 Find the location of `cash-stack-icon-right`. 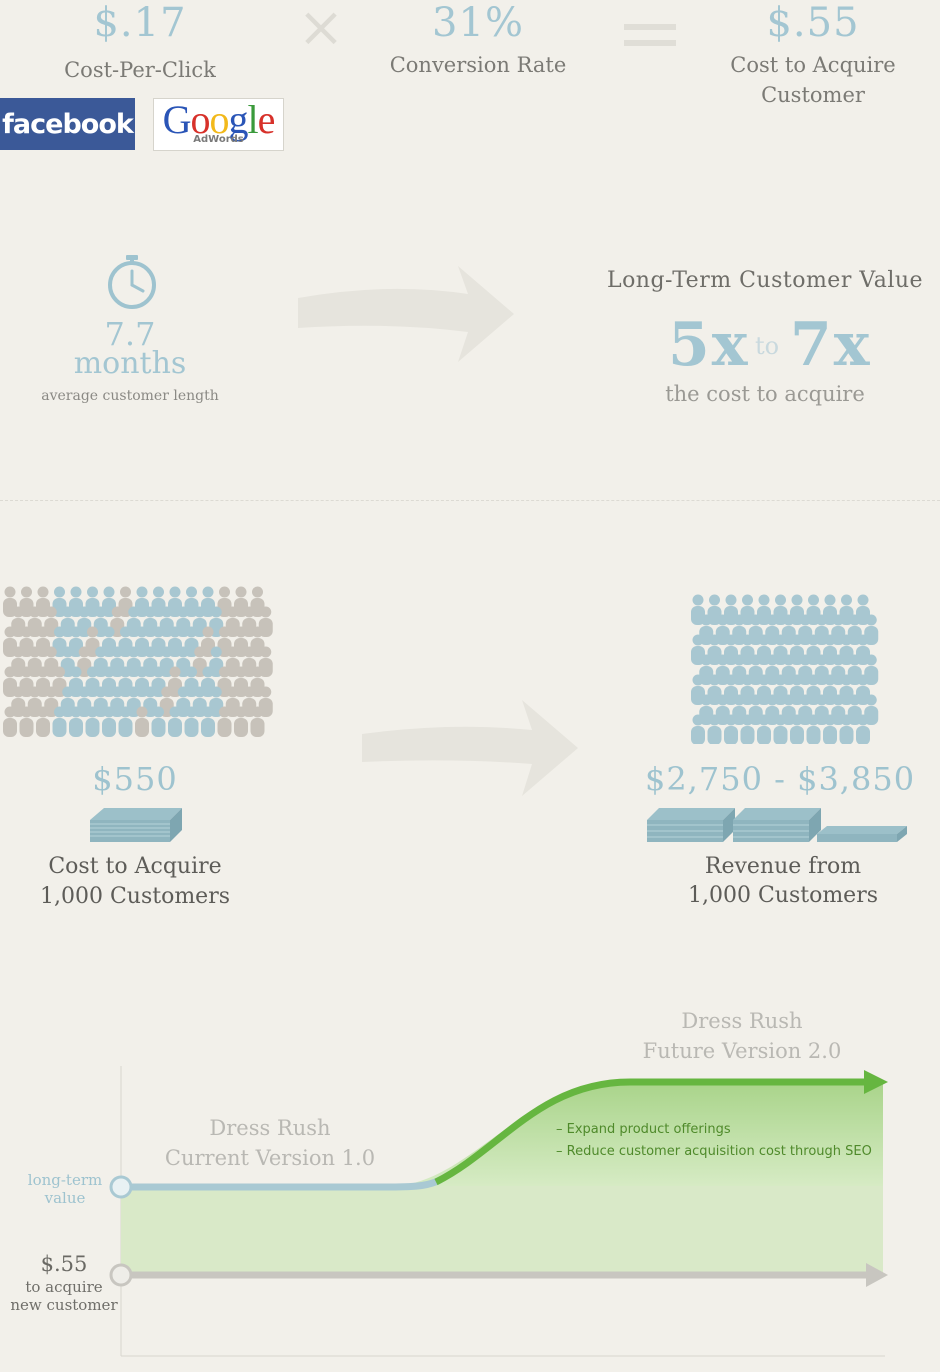

cash-stack-icon-right is located at coordinates (777, 825).